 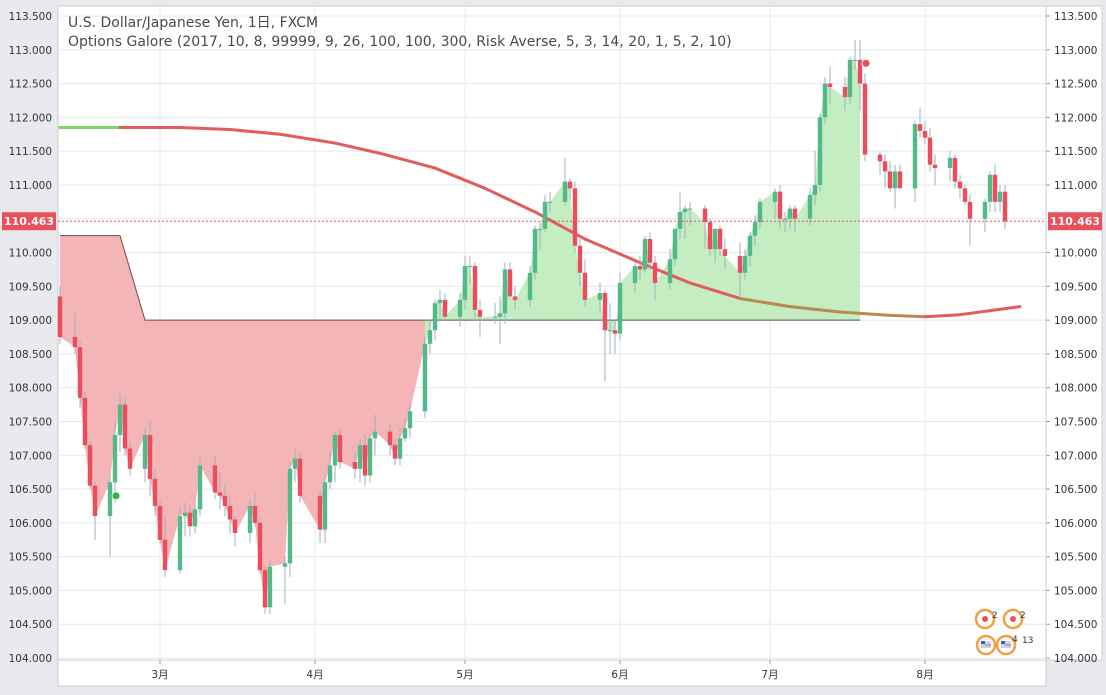 I want to click on y-tick-label-right: 105.000, so click(x=1075, y=591).